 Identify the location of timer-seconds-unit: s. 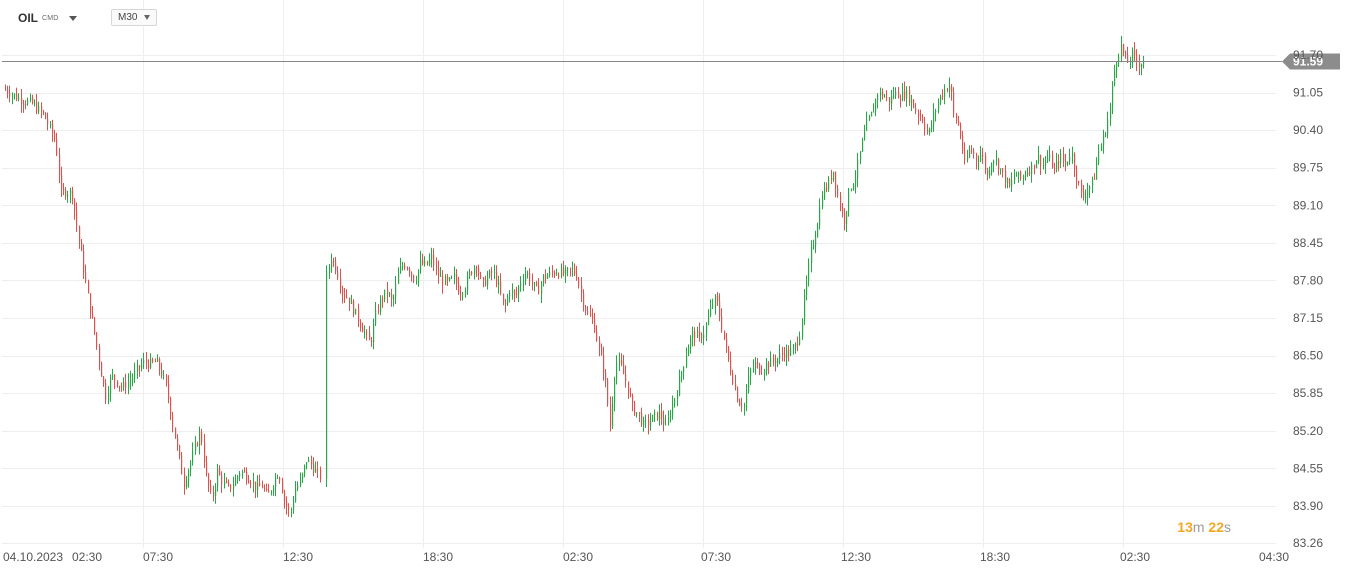
(1227, 527).